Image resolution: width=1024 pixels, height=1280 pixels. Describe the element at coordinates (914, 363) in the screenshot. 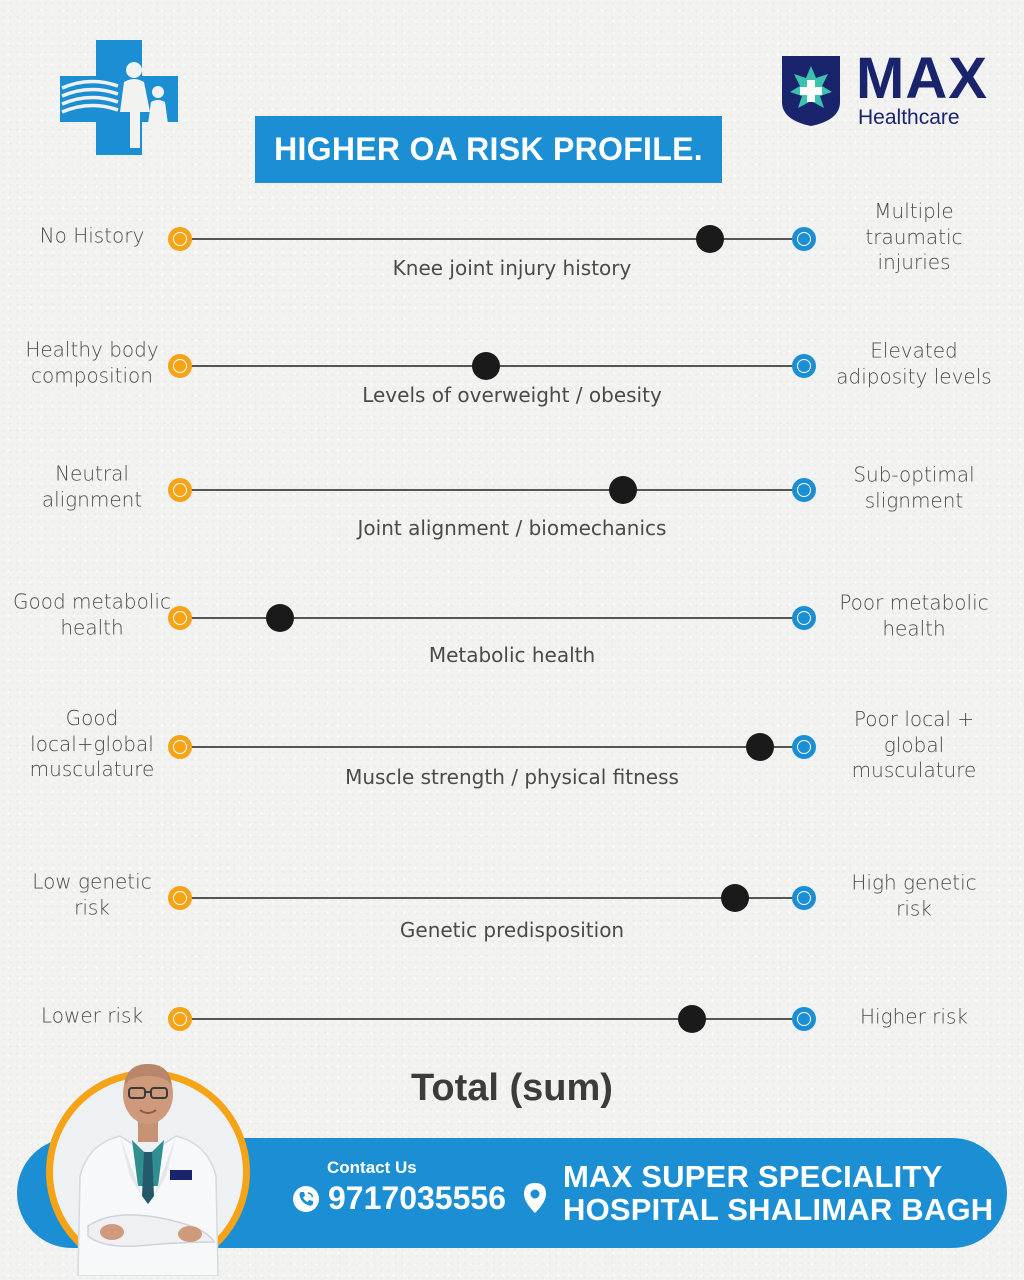

I see `scale-right-label: Elevated adiposity levels` at that location.